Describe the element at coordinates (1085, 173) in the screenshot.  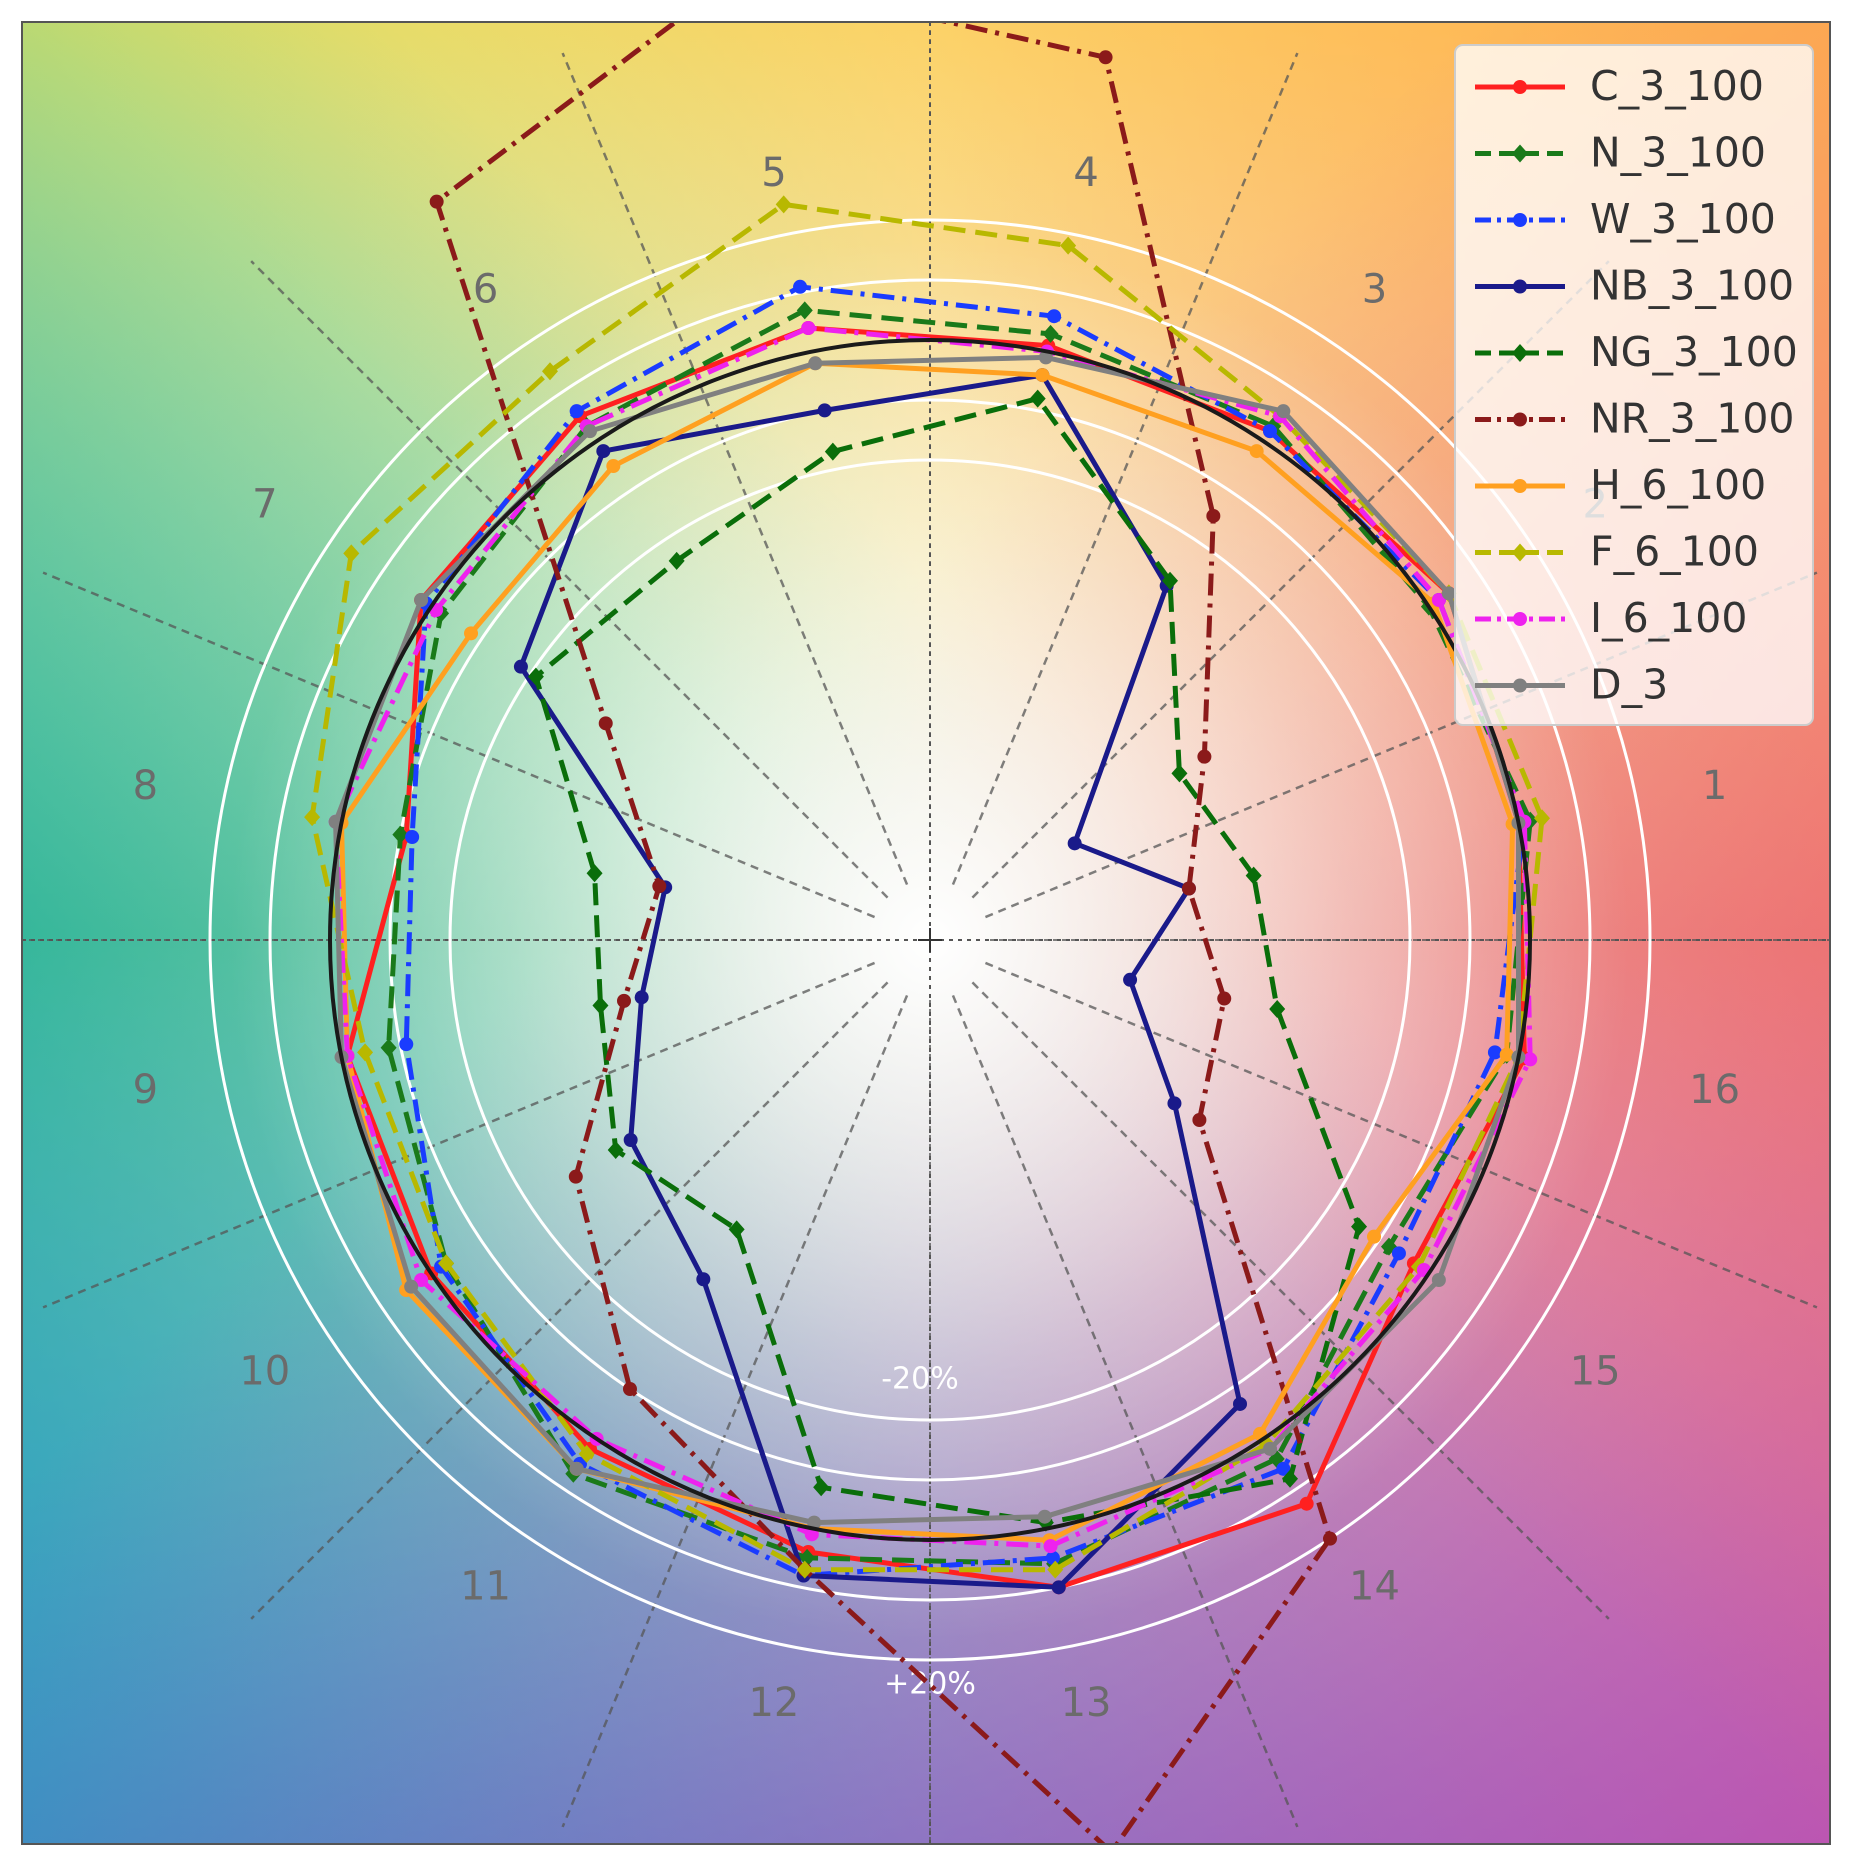
I see `bin-label-4: 4` at that location.